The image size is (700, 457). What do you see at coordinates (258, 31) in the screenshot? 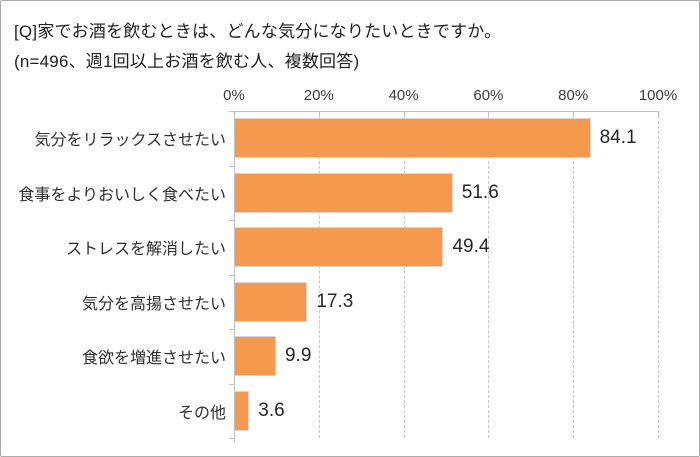
I see `chart-title: [Q]家でお酒を飲むときは、どんな気分になりたいときですか。` at bounding box center [258, 31].